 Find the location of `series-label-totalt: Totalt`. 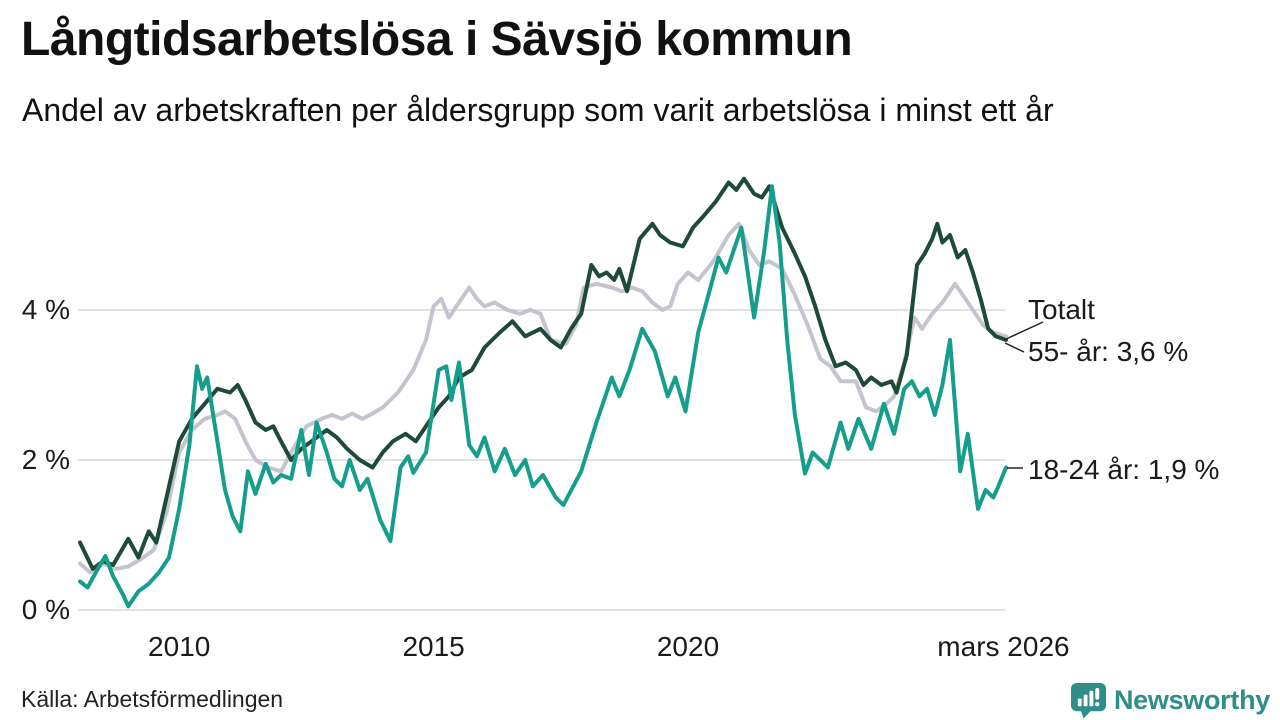

series-label-totalt: Totalt is located at coordinates (1061, 309).